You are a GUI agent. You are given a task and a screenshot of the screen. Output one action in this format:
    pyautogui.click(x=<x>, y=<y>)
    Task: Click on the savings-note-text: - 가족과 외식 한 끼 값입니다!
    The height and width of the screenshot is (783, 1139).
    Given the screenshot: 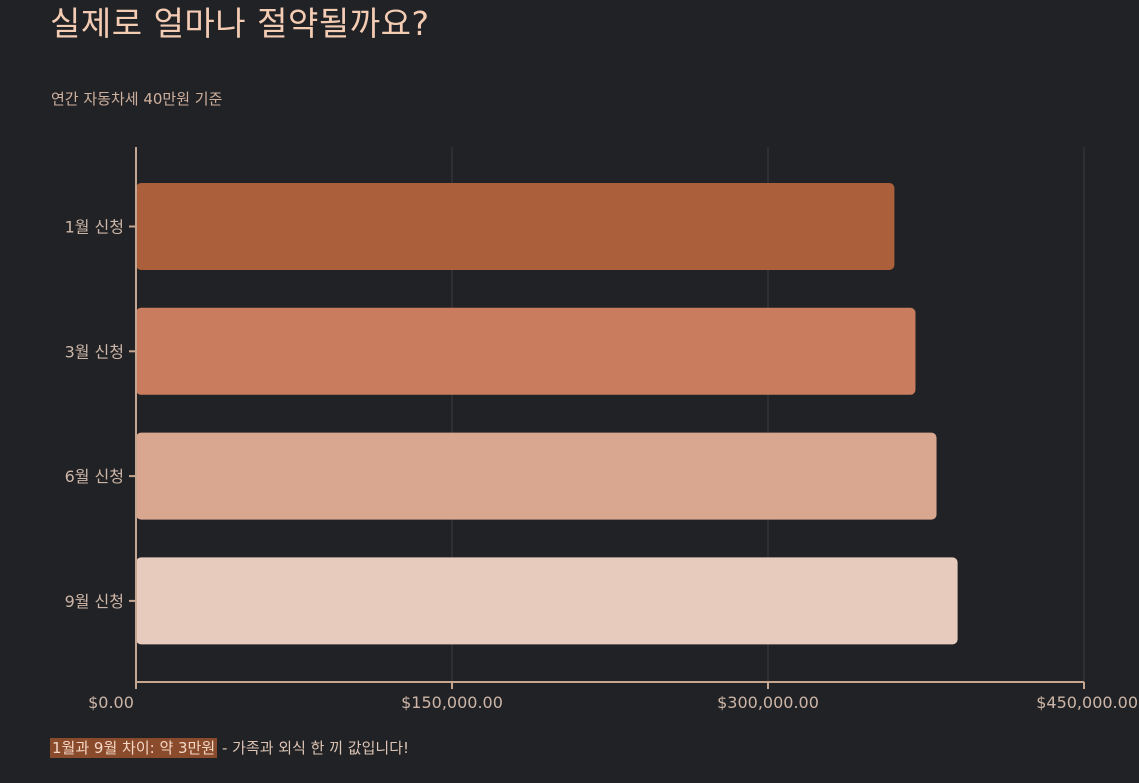 What is the action you would take?
    pyautogui.click(x=313, y=748)
    